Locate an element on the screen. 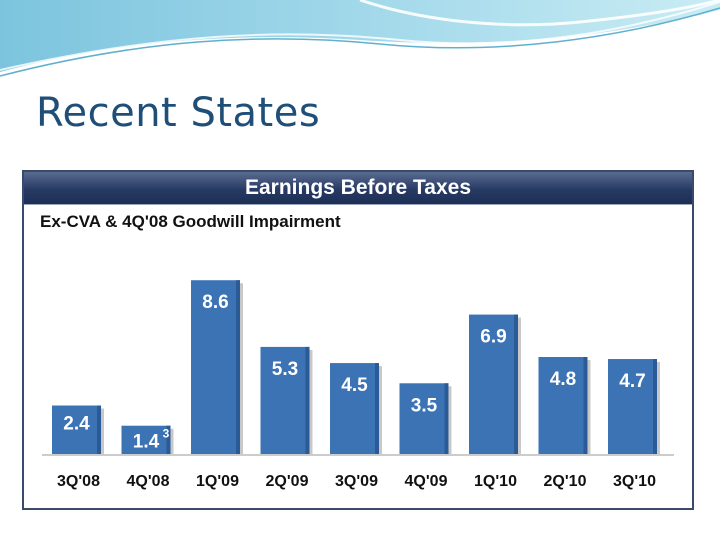 The image size is (720, 540). decorative-wave-banner is located at coordinates (360, 38).